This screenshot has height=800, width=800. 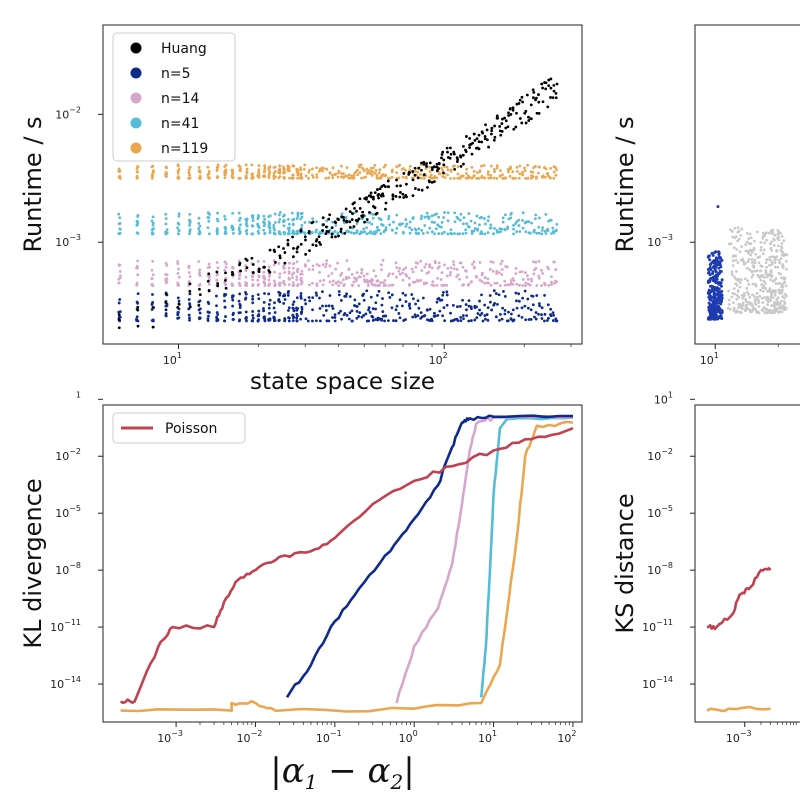 What do you see at coordinates (136, 73) in the screenshot?
I see `legend-marker` at bounding box center [136, 73].